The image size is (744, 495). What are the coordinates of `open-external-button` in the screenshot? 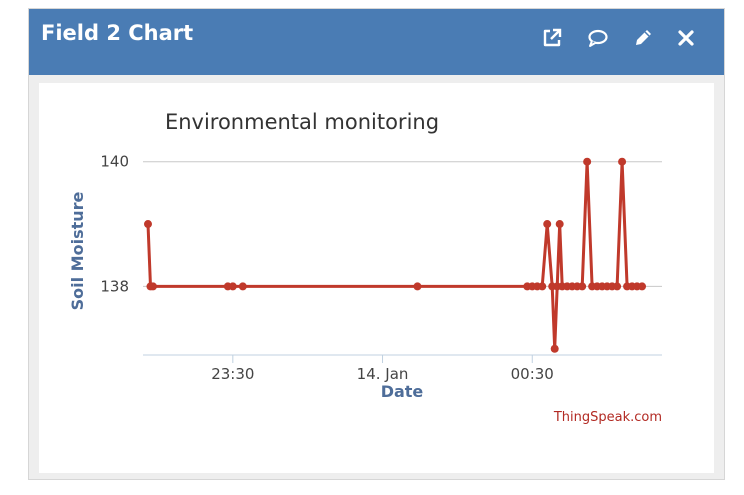 It's located at (552, 38).